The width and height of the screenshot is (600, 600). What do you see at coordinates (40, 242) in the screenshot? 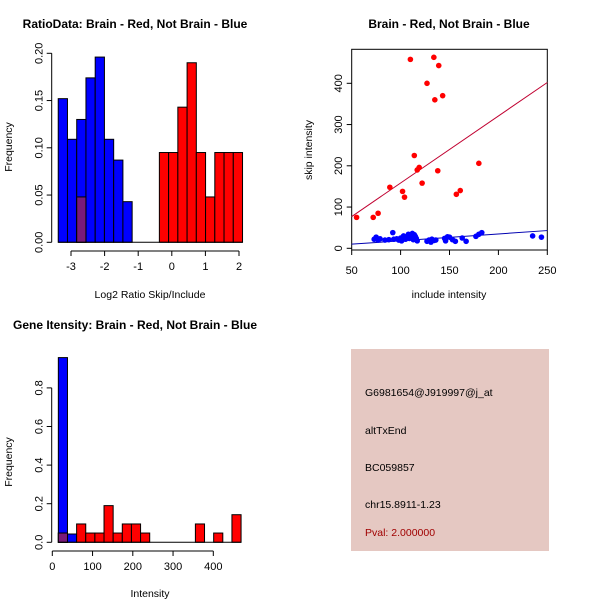
I see `ratio-histogram-y-tick-label: 0.00` at bounding box center [40, 242].